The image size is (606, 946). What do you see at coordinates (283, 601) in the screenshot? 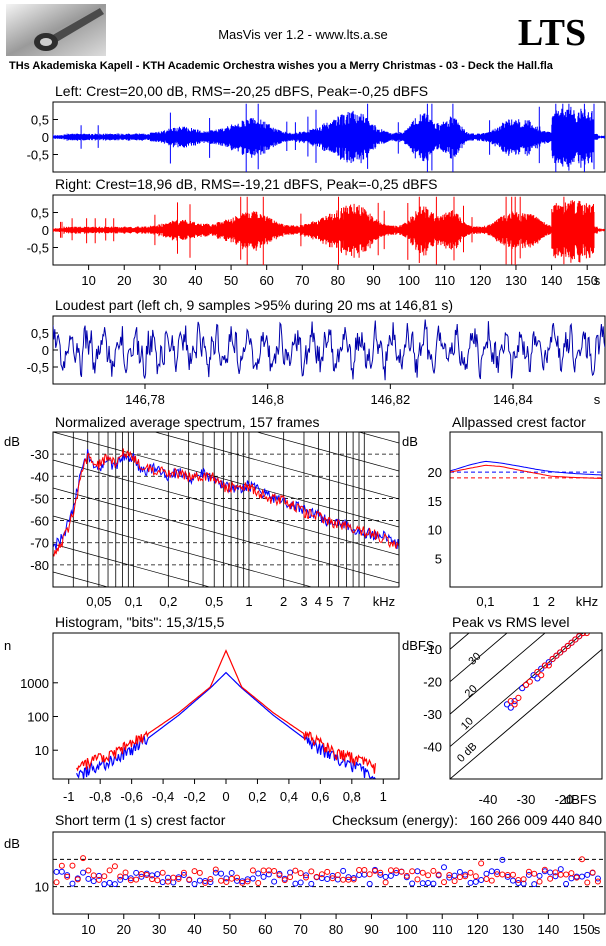
I see `x-tick-label: 2` at bounding box center [283, 601].